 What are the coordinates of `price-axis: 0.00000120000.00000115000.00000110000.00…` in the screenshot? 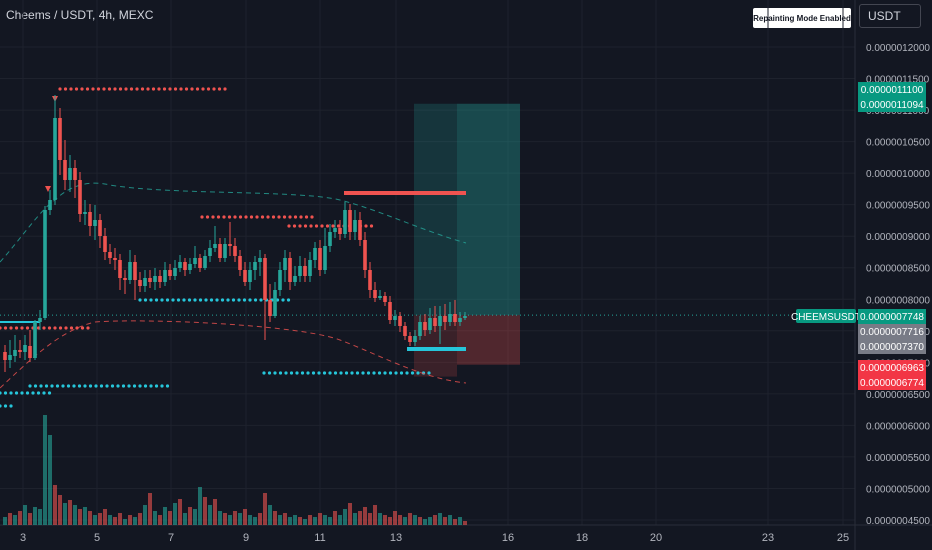 It's located at (898, 285).